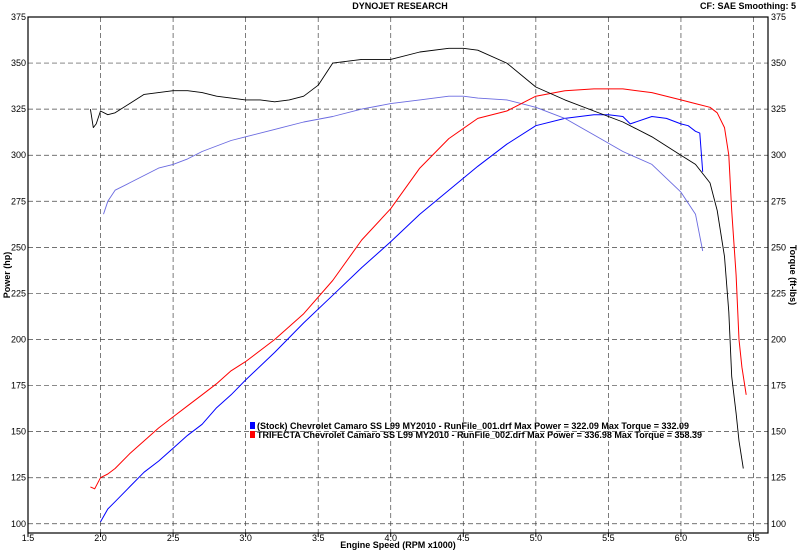  I want to click on right-axis-label: Torque (ft-lbs), so click(793, 275).